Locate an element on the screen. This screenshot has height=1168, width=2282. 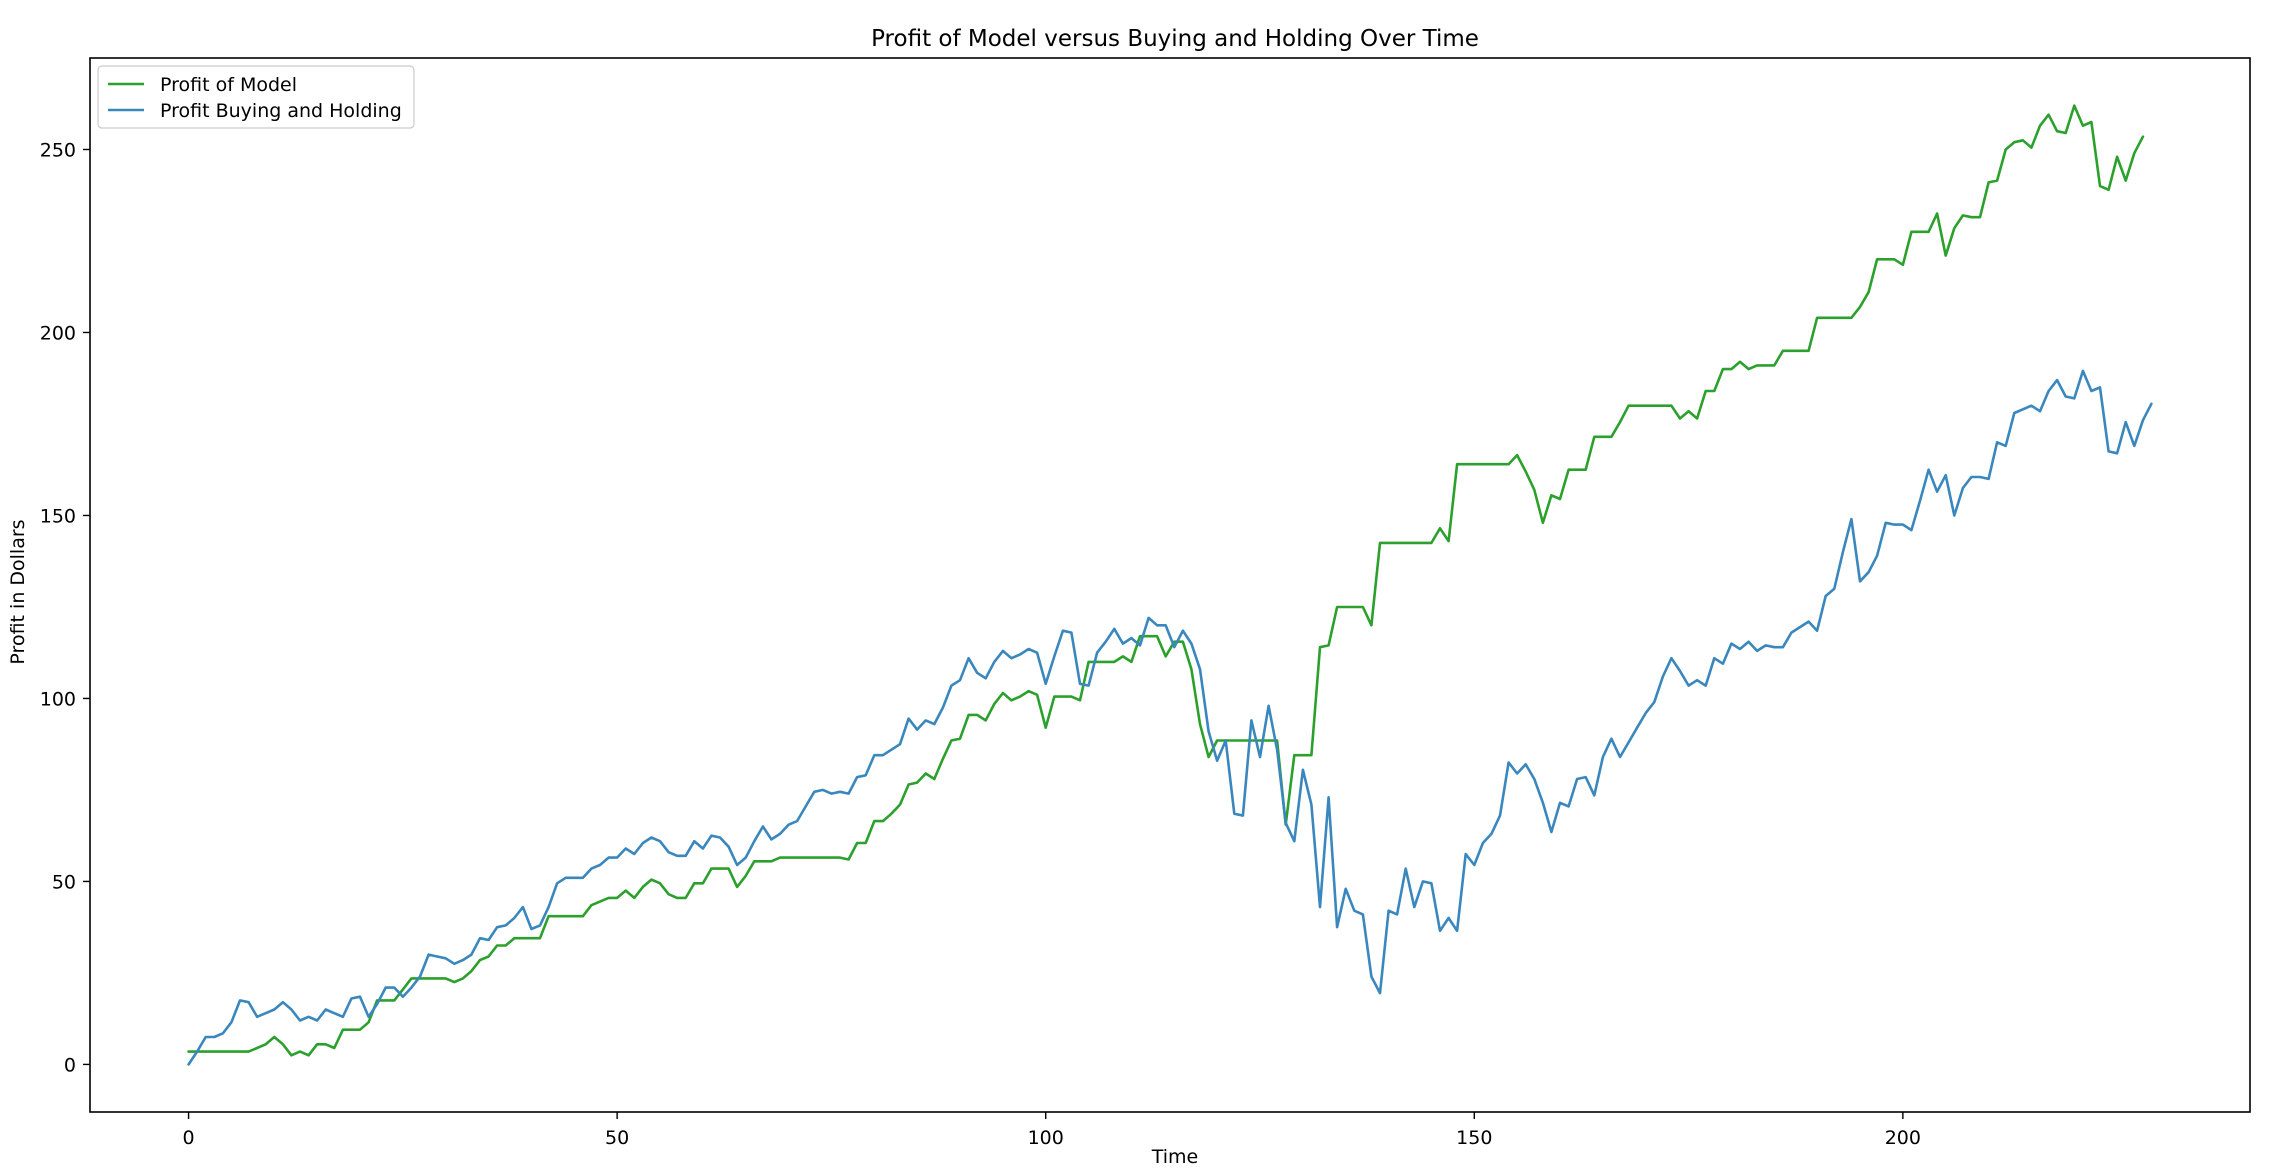
x-tick-label: 100 is located at coordinates (1046, 1138).